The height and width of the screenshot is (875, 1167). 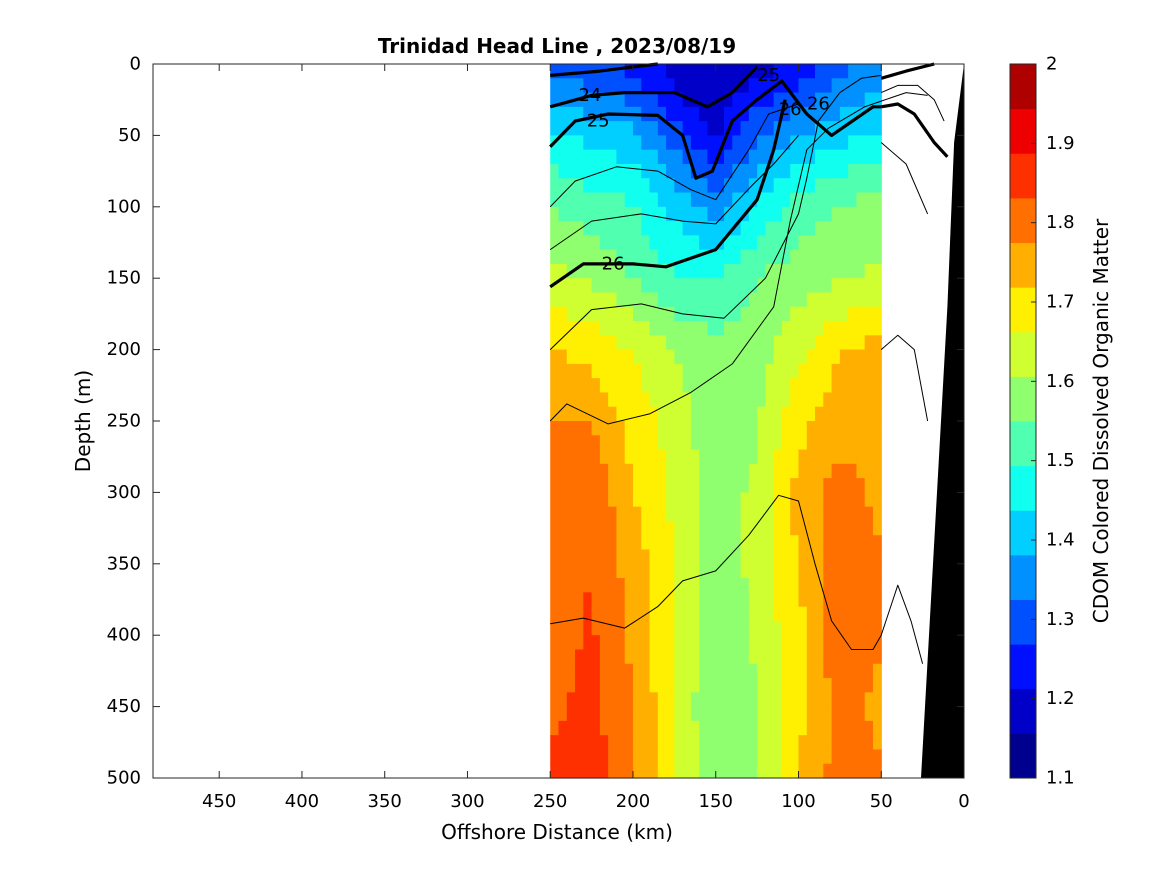 What do you see at coordinates (1060, 381) in the screenshot?
I see `colorbar-tick-label: 1.6` at bounding box center [1060, 381].